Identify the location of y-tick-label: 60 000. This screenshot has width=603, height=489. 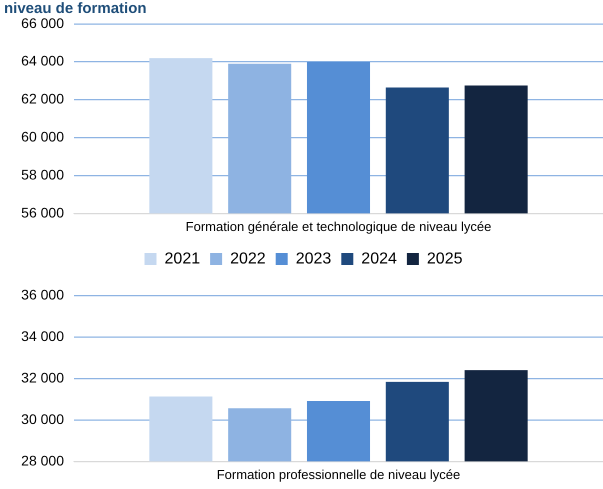
(42, 136).